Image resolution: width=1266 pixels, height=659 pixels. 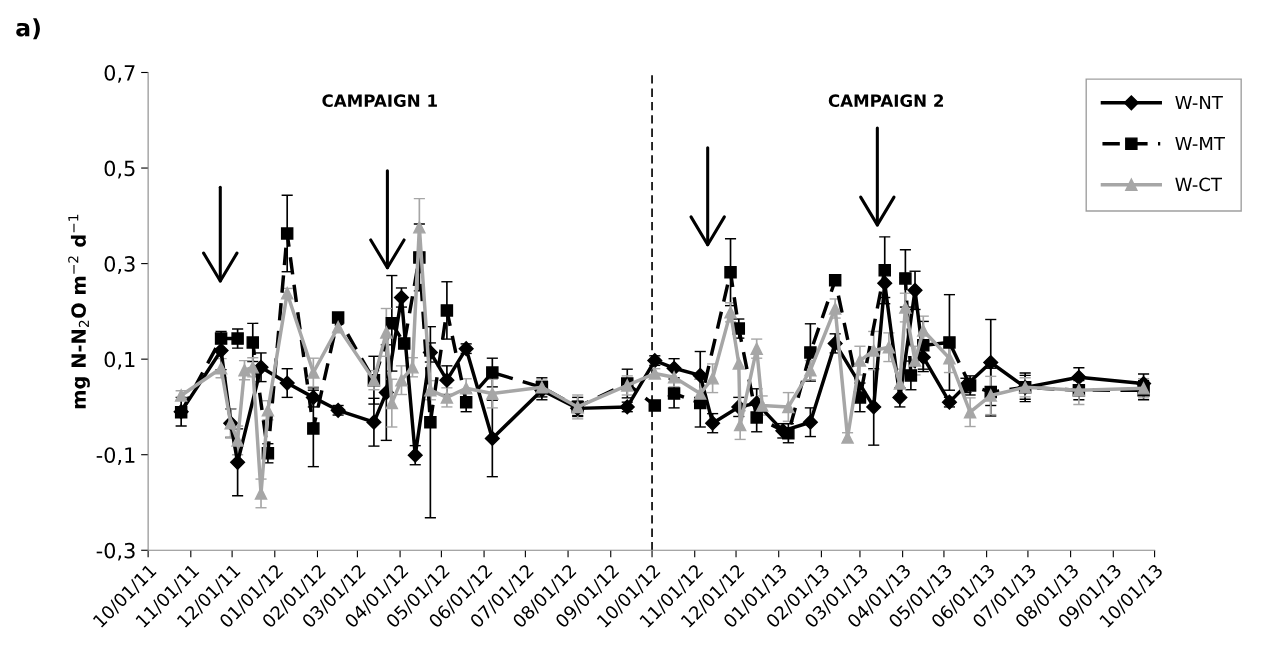 I want to click on y-axis-title: mg N-N$_{2}$O m$^{−2}$ d$^{−1}$, so click(x=79, y=311).